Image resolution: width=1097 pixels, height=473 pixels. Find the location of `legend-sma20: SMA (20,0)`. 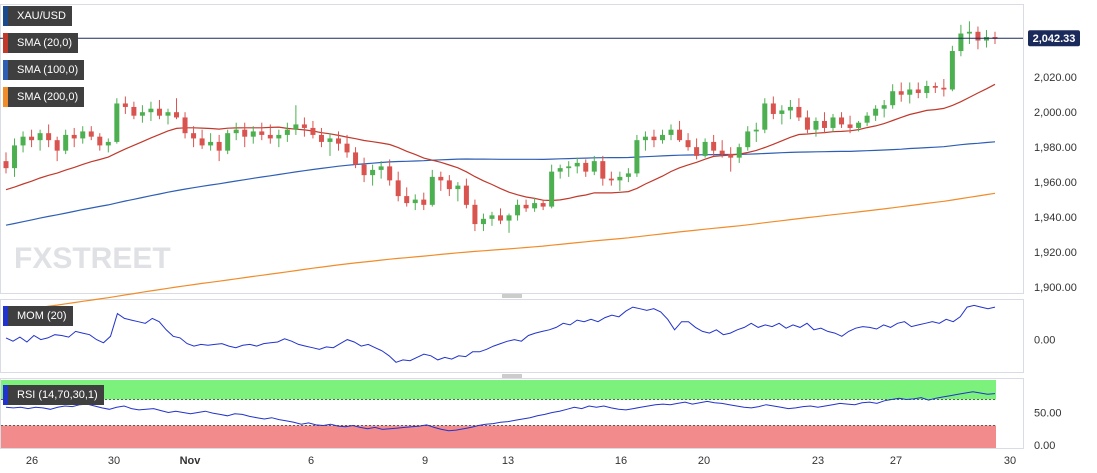

legend-sma20: SMA (20,0) is located at coordinates (41, 43).